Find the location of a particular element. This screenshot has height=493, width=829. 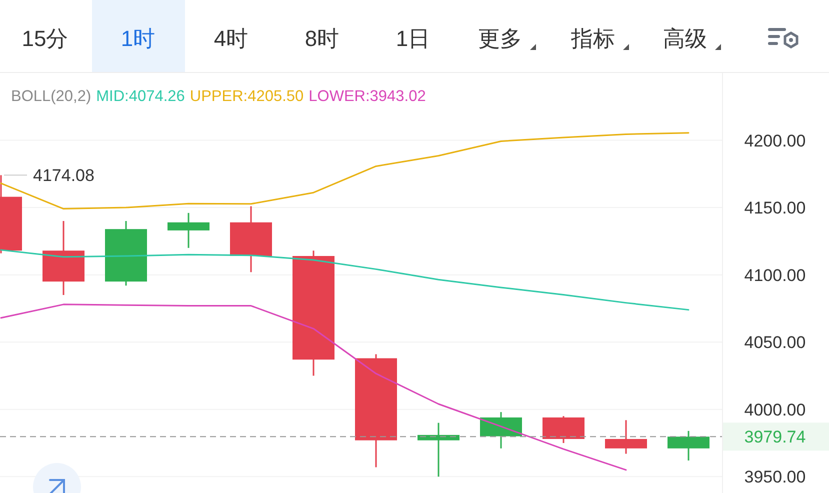

annotation: 4174.08 is located at coordinates (63, 176).